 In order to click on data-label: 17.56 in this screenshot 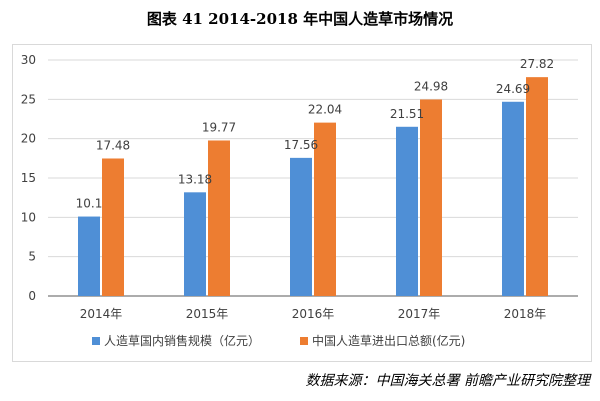, I will do `click(301, 145)`.